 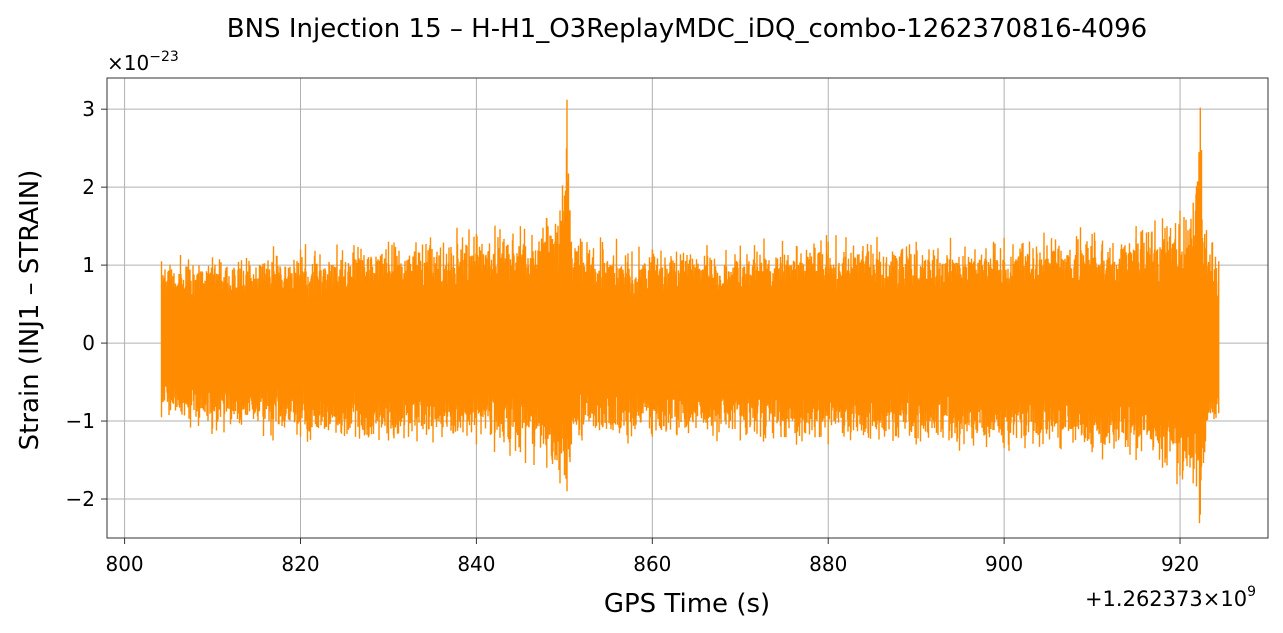 What do you see at coordinates (1004, 564) in the screenshot?
I see `x-tick-label: 900` at bounding box center [1004, 564].